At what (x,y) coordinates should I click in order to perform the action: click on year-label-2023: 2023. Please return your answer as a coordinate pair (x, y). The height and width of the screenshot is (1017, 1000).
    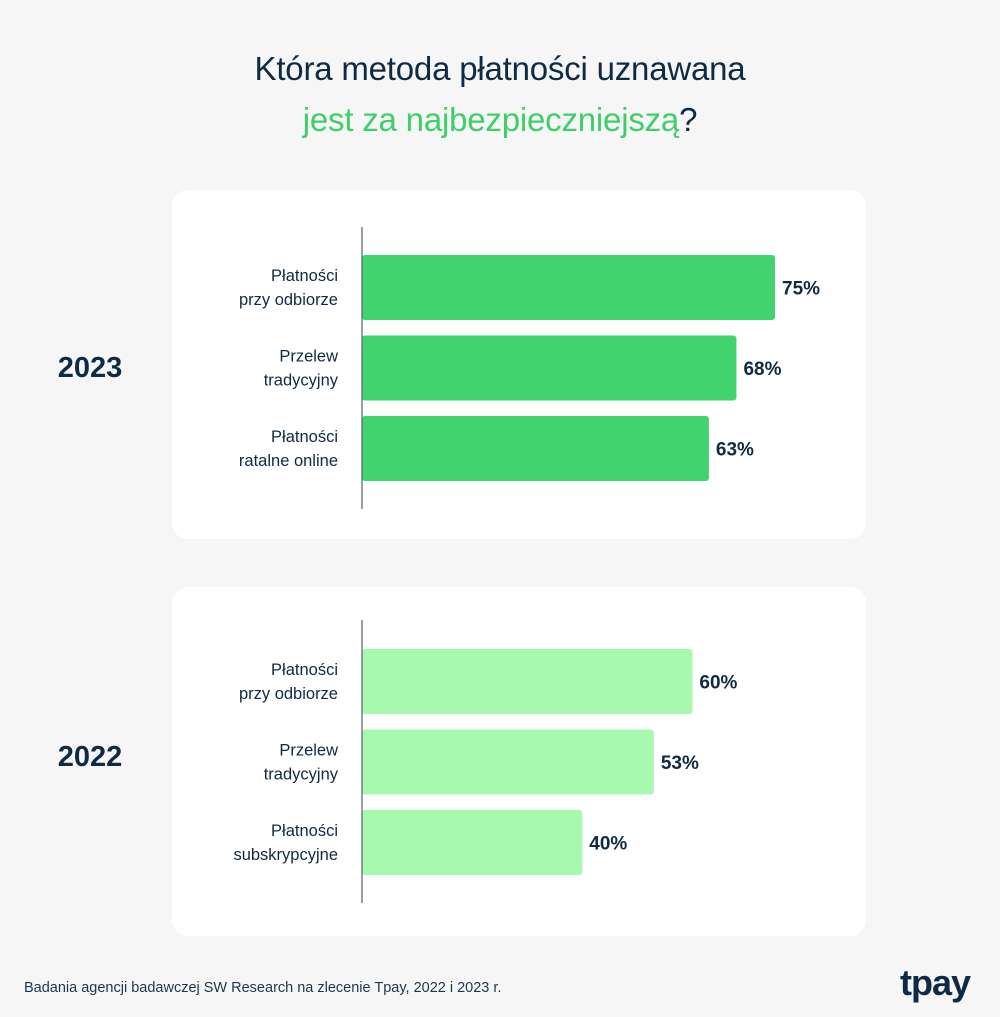
    Looking at the image, I should click on (90, 368).